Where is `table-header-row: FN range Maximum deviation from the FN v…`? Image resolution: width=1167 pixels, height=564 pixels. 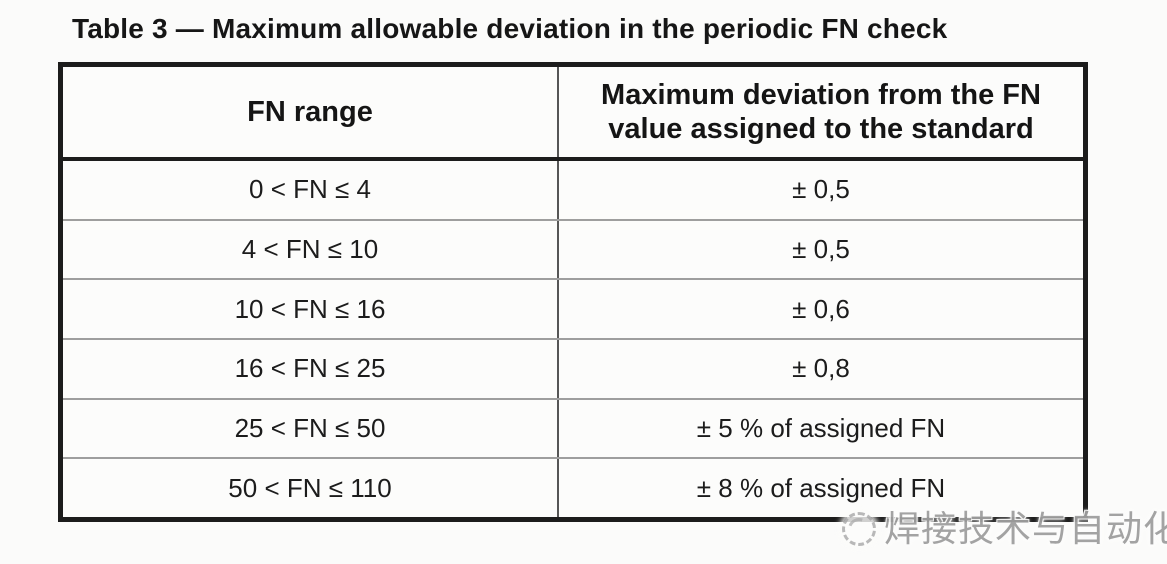
table-header-row: FN range Maximum deviation from the FN v… is located at coordinates (573, 114).